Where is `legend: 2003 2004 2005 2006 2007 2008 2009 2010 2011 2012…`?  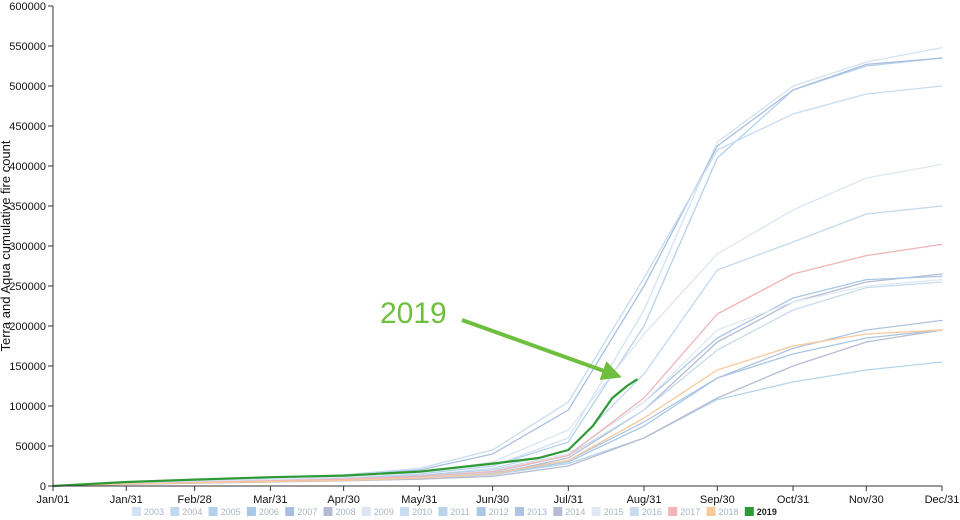
legend: 2003 2004 2005 2006 2007 2008 2009 2010 2011 2012… is located at coordinates (454, 512).